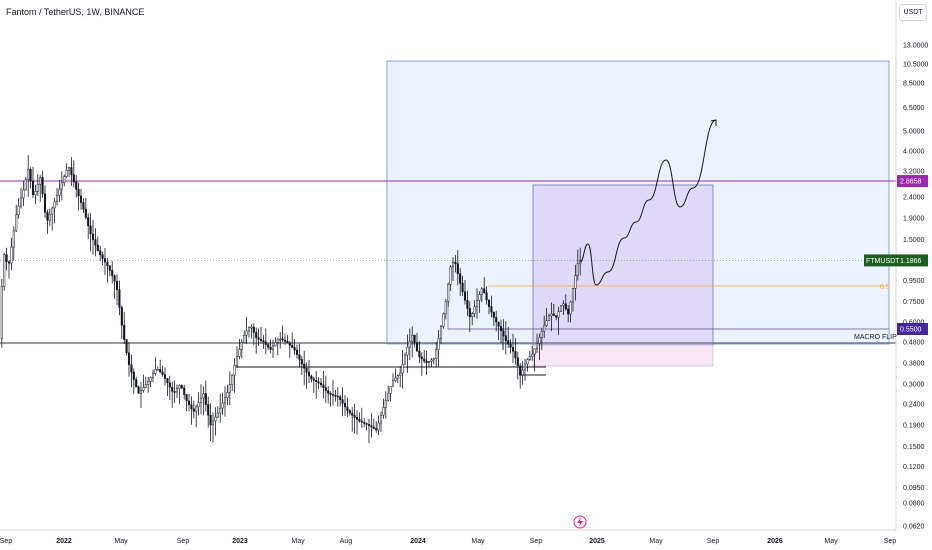  Describe the element at coordinates (875, 337) in the screenshot. I see `macro-flip-label: MACRO FLIP` at that location.